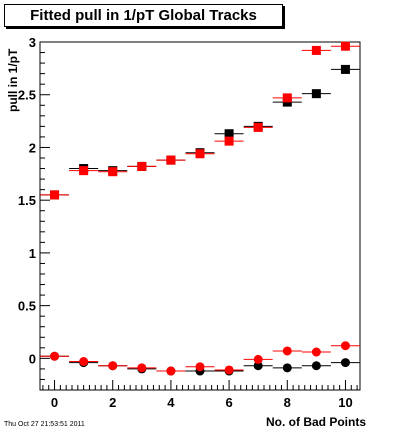 The height and width of the screenshot is (433, 400). What do you see at coordinates (32, 253) in the screenshot?
I see `y-tick-label: 1` at bounding box center [32, 253].